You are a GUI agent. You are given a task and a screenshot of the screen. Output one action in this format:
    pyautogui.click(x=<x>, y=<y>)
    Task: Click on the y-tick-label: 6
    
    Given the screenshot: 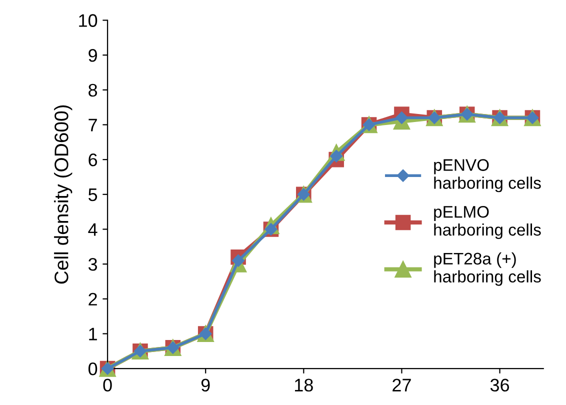 What is the action you would take?
    pyautogui.click(x=93, y=160)
    